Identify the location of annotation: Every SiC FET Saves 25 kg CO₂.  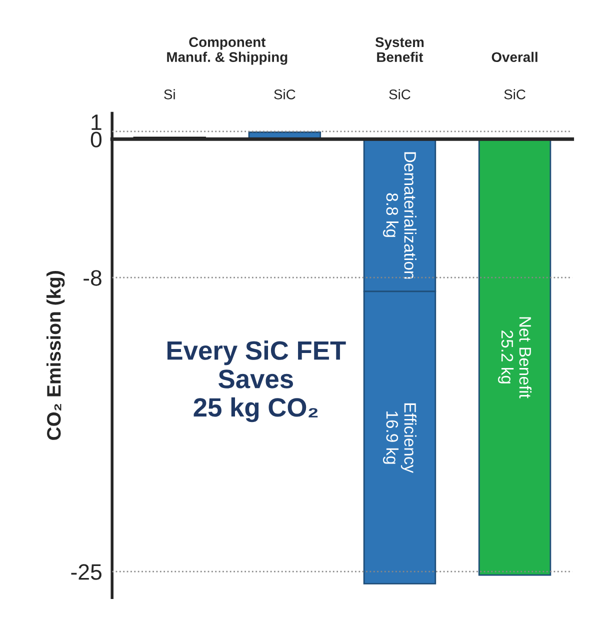
(256, 381).